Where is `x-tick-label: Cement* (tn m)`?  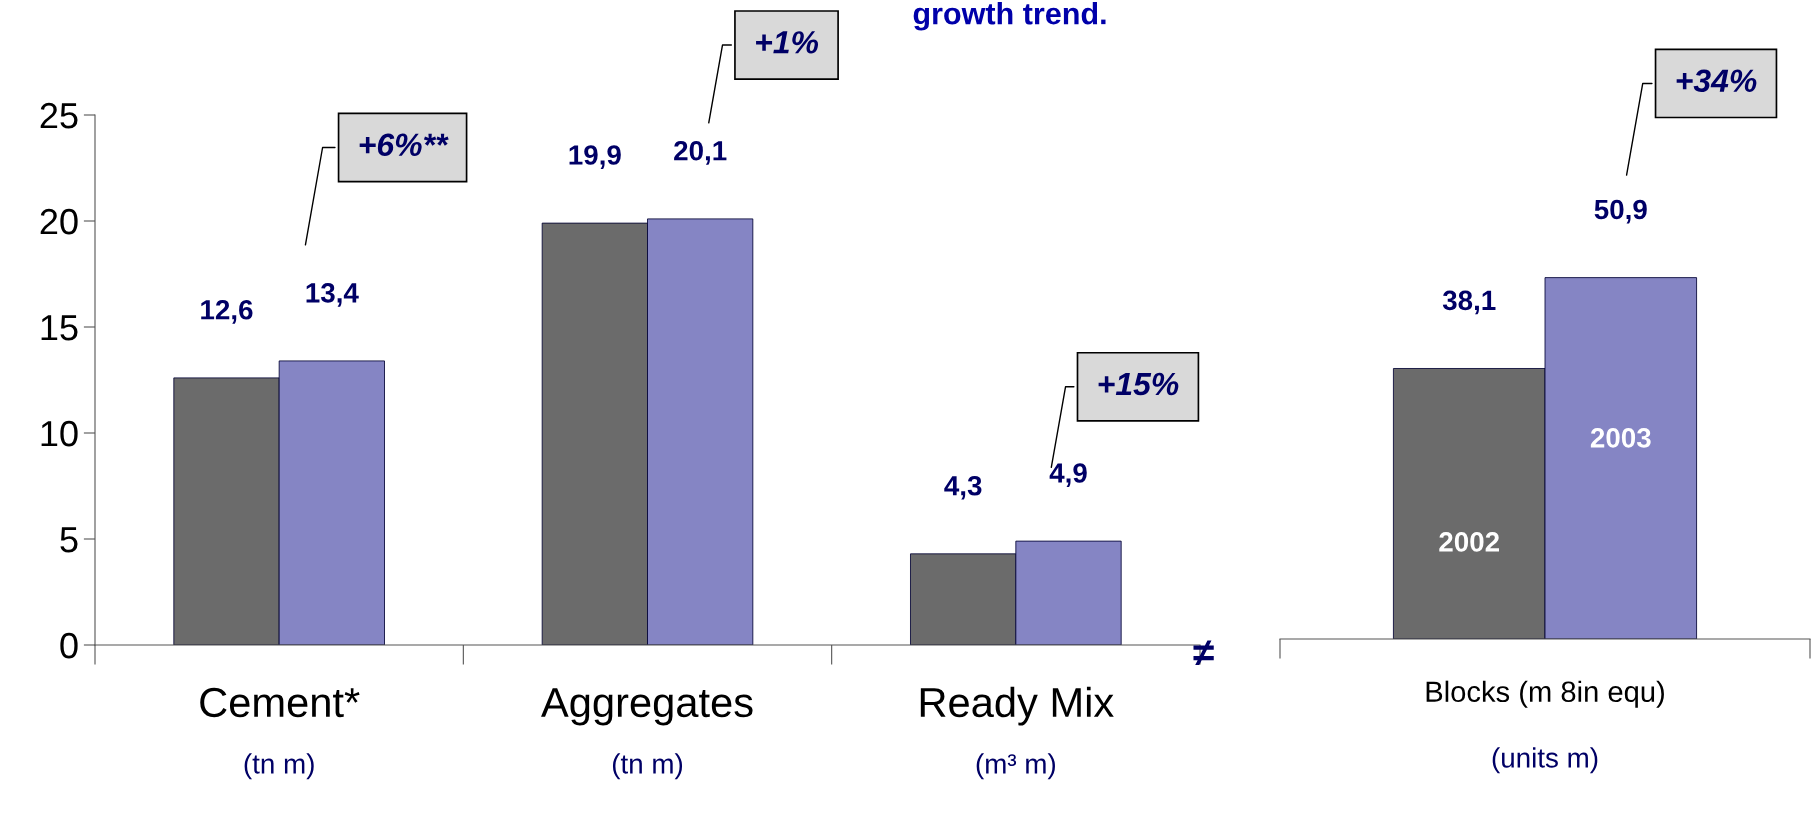
x-tick-label: Cement* (tn m) is located at coordinates (280, 733).